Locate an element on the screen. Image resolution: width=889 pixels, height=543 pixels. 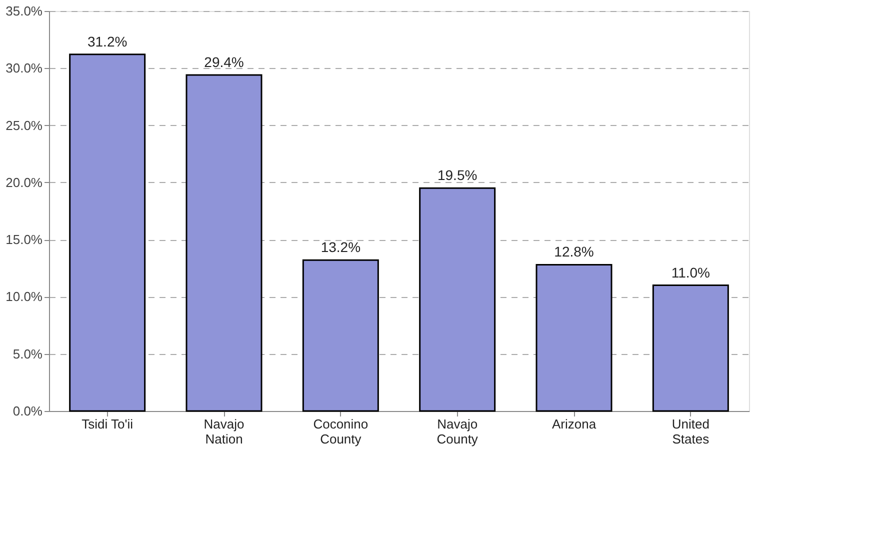
y-tick-label: 0.0% is located at coordinates (27, 411).